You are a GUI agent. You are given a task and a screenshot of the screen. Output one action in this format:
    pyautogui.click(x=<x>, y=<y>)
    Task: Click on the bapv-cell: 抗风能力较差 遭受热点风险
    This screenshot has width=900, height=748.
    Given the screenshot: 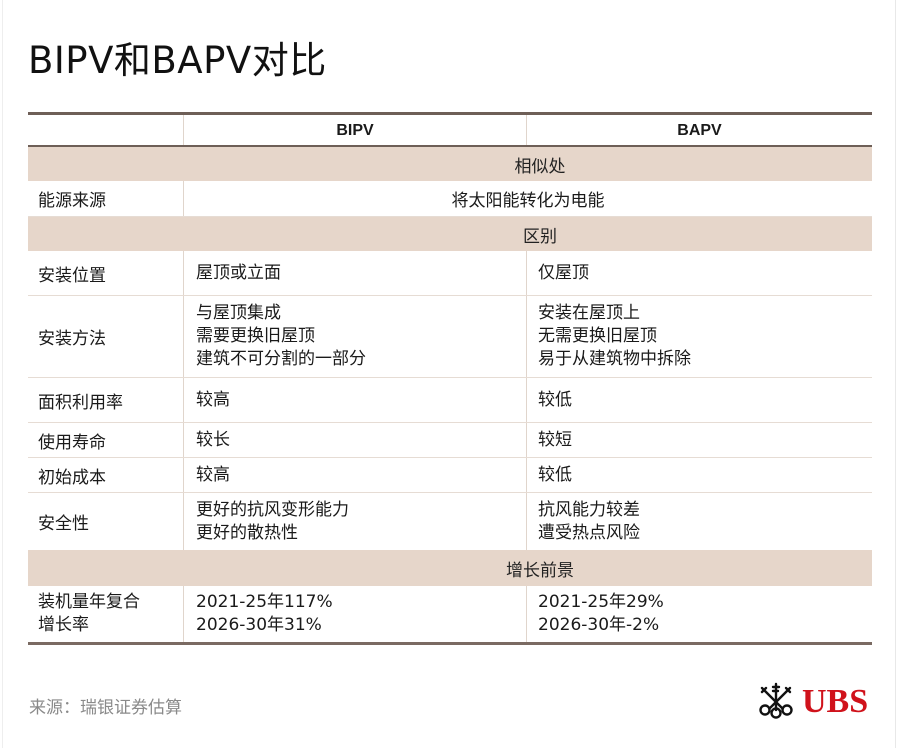 What is the action you would take?
    pyautogui.click(x=699, y=521)
    